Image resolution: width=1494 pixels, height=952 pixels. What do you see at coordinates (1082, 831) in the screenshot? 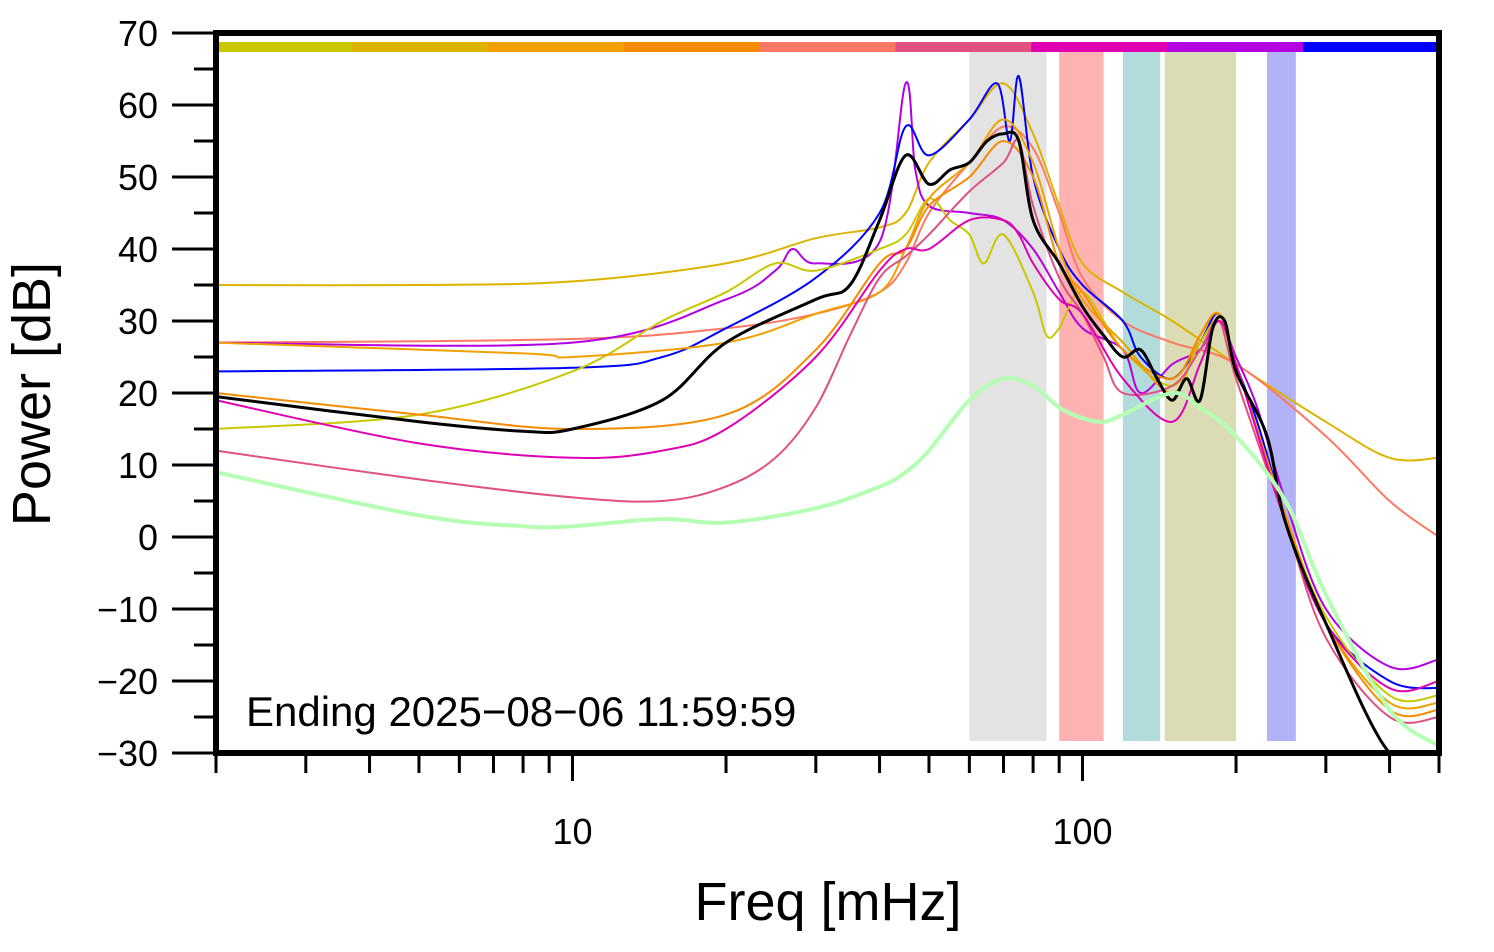
I see `x-tick-label: 100` at bounding box center [1082, 831].